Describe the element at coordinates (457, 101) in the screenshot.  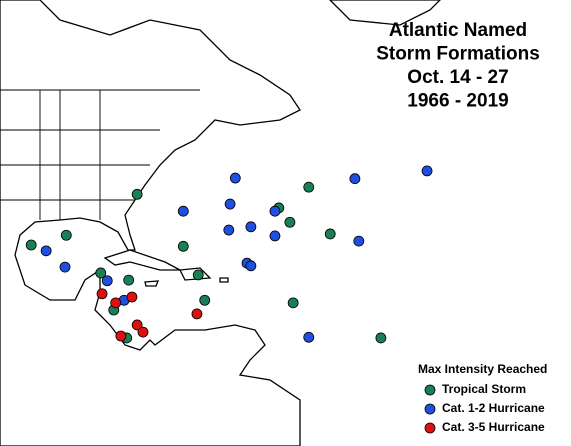
I see `title-line: 1966 - 2019` at that location.